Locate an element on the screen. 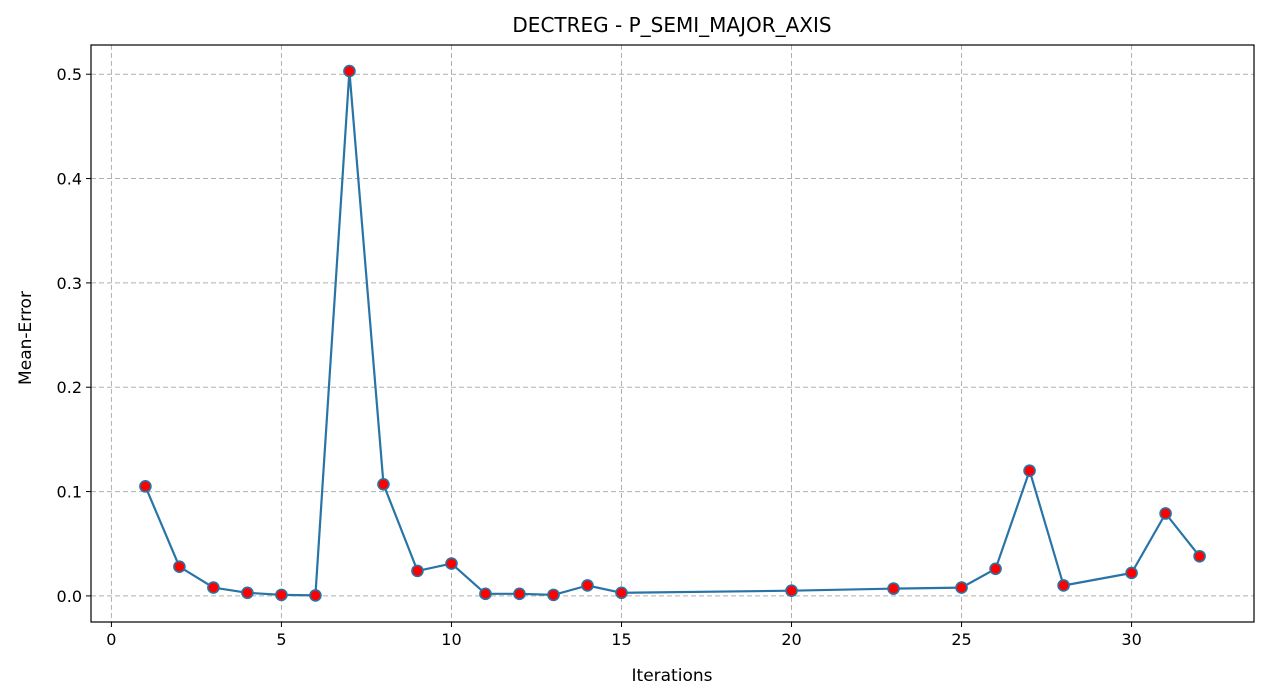  x-tick-label: 25 is located at coordinates (961, 639).